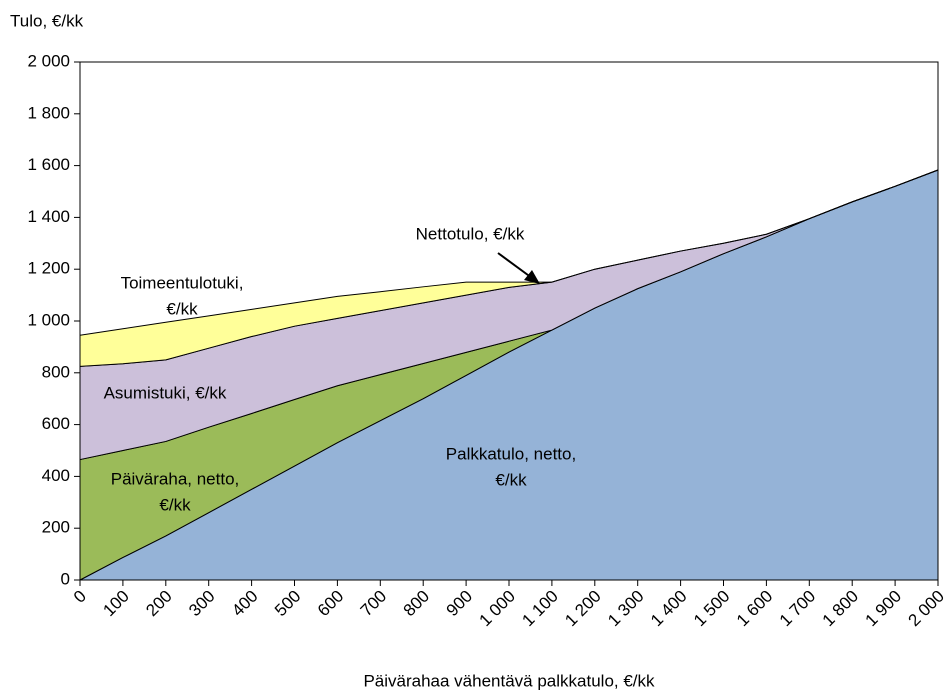 Image resolution: width=944 pixels, height=697 pixels. Describe the element at coordinates (48, 319) in the screenshot. I see `y-tick-label: 1 000` at that location.